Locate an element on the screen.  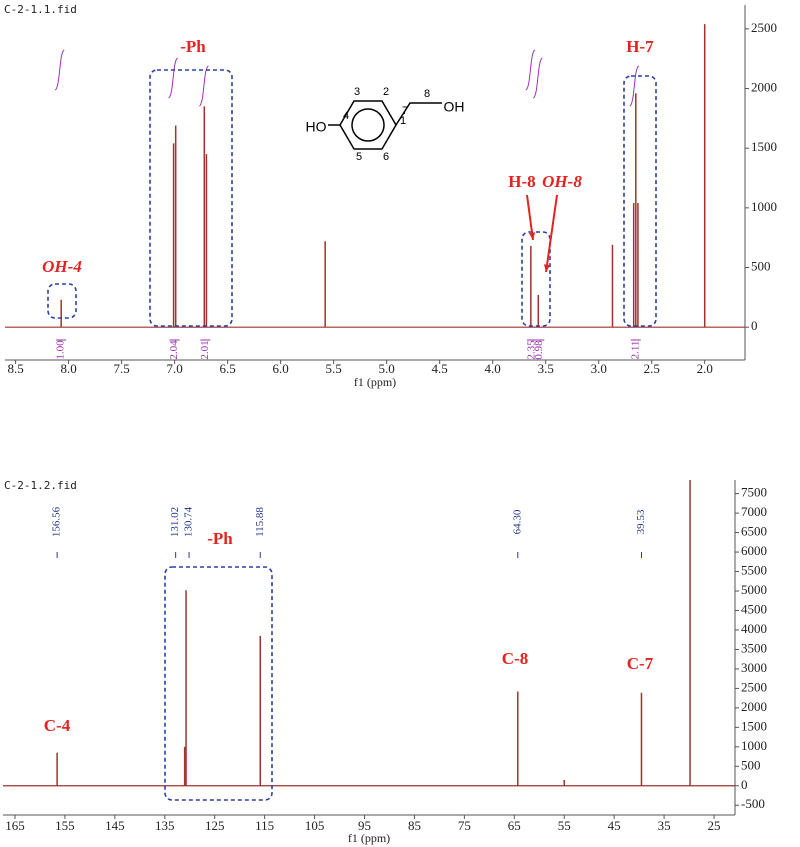
x-tick-label: 7.0 is located at coordinates (175, 368).